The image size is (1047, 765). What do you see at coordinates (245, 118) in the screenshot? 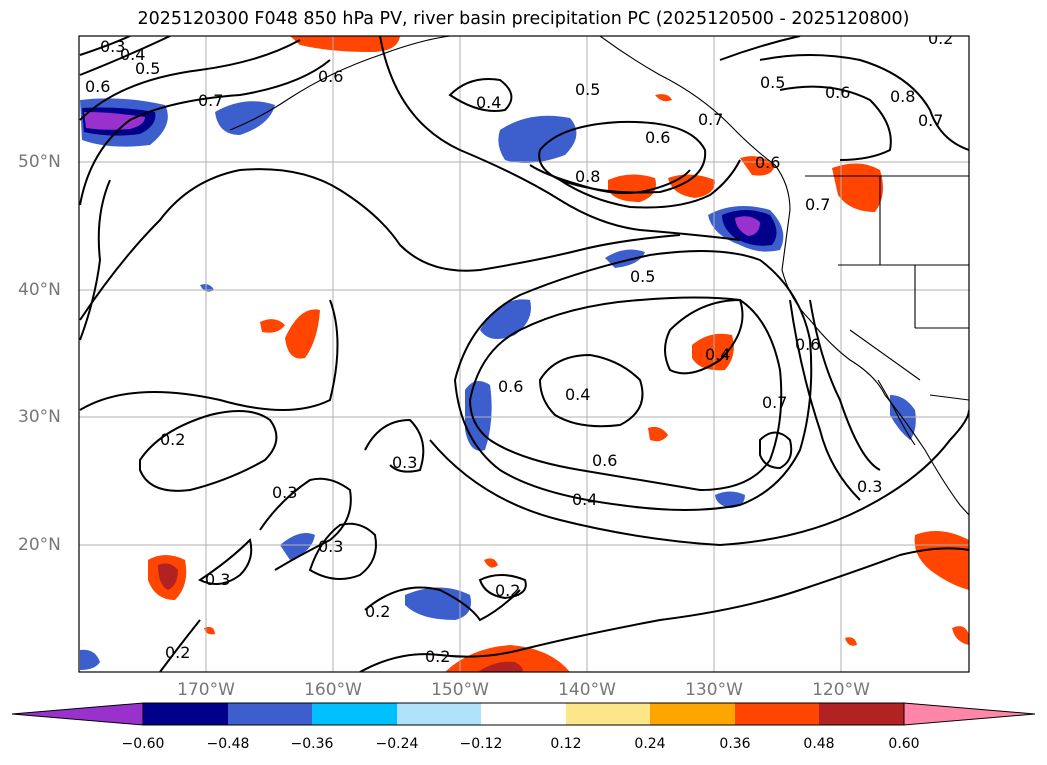
I see `neg-anomaly-aleutian` at bounding box center [245, 118].